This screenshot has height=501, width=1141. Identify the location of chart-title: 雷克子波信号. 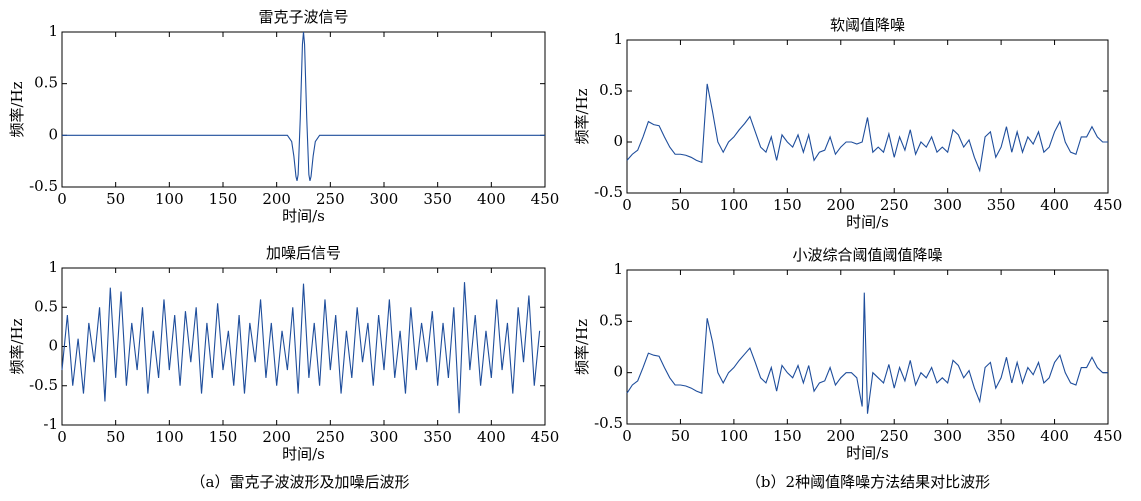
(303, 17).